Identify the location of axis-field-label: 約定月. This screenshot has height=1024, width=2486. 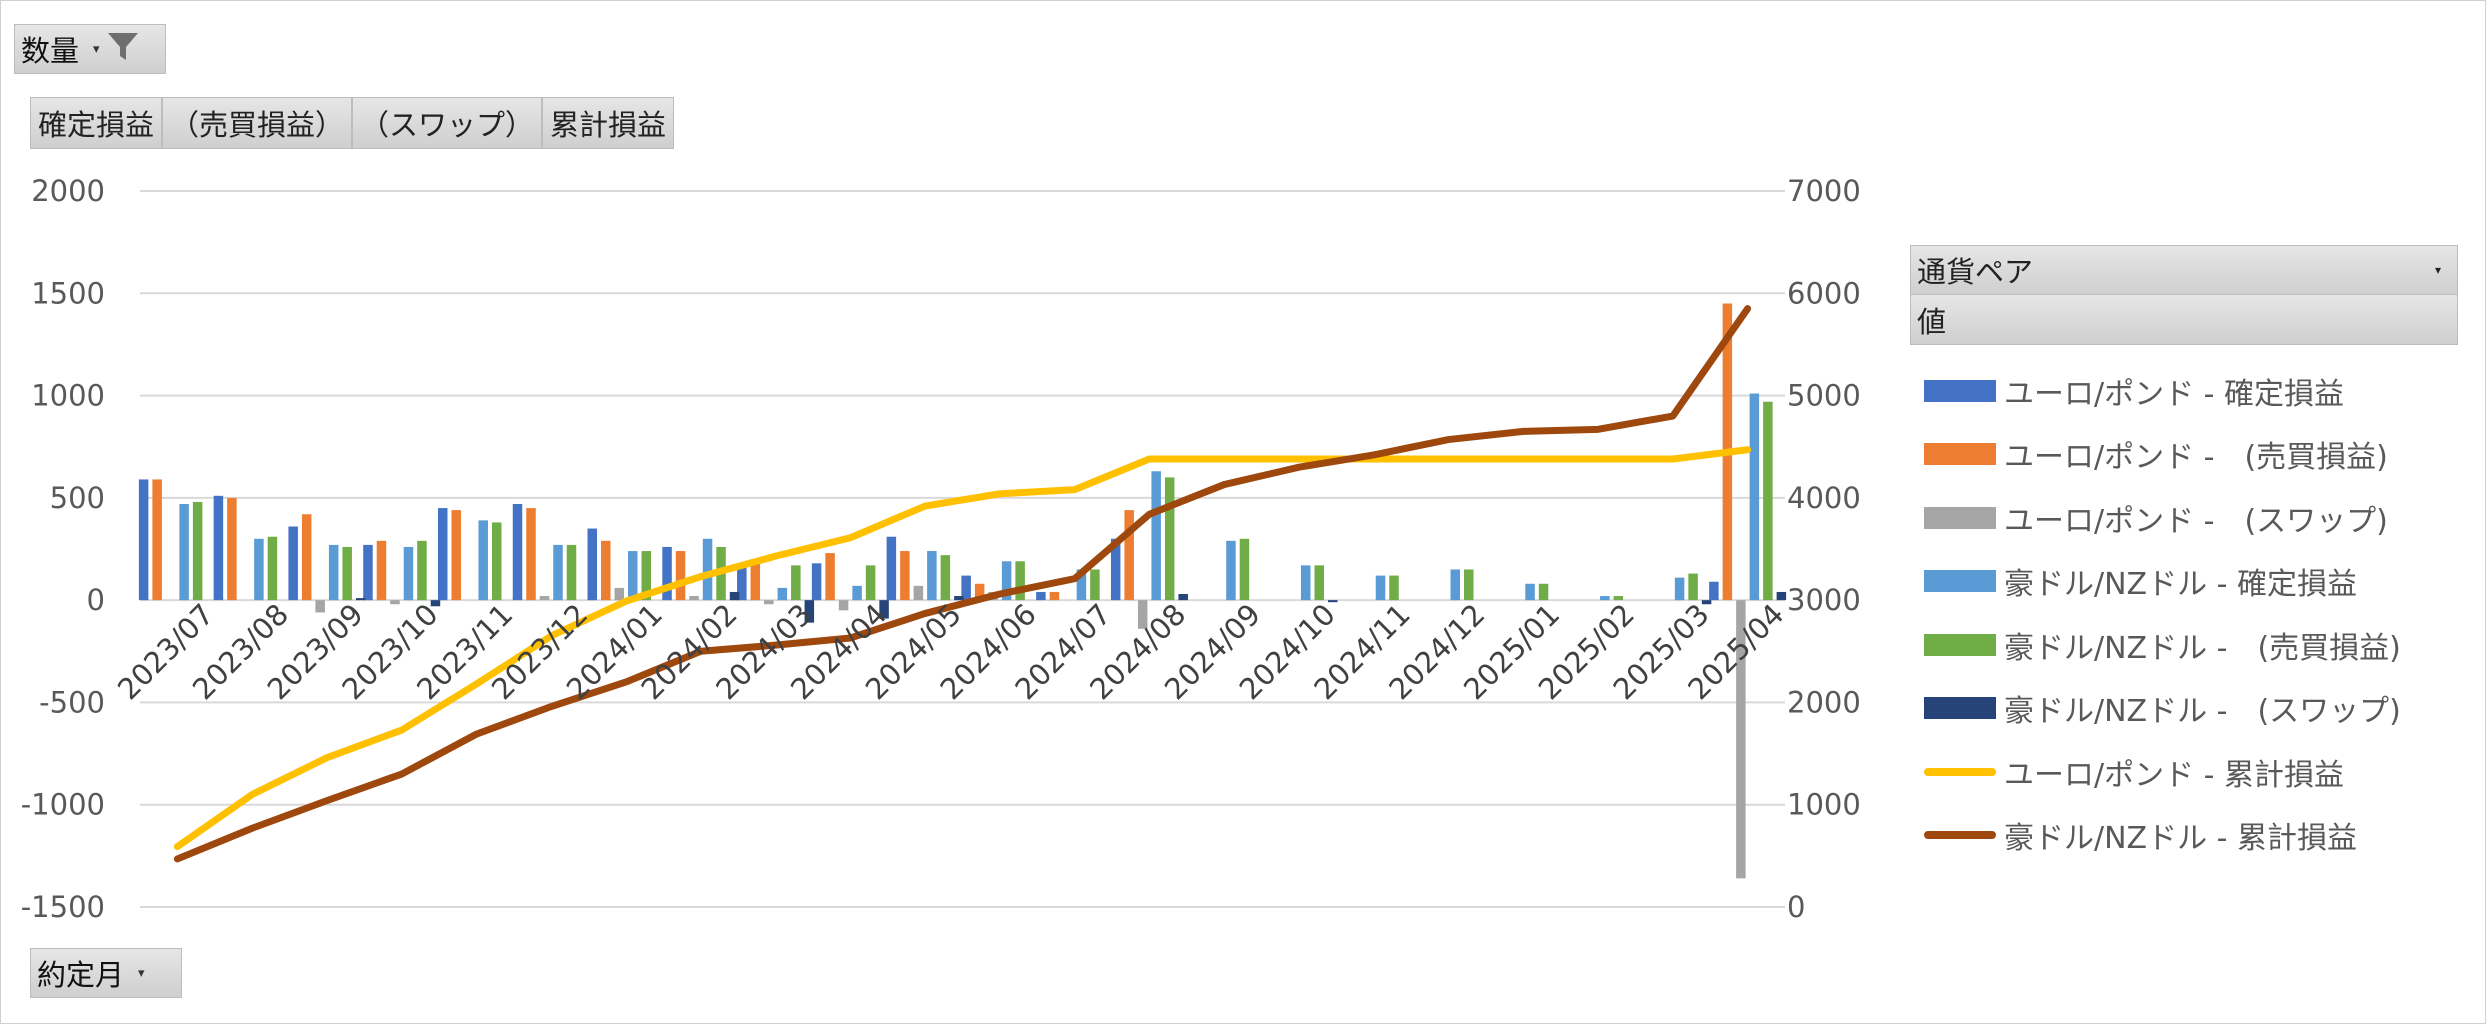
(81, 975).